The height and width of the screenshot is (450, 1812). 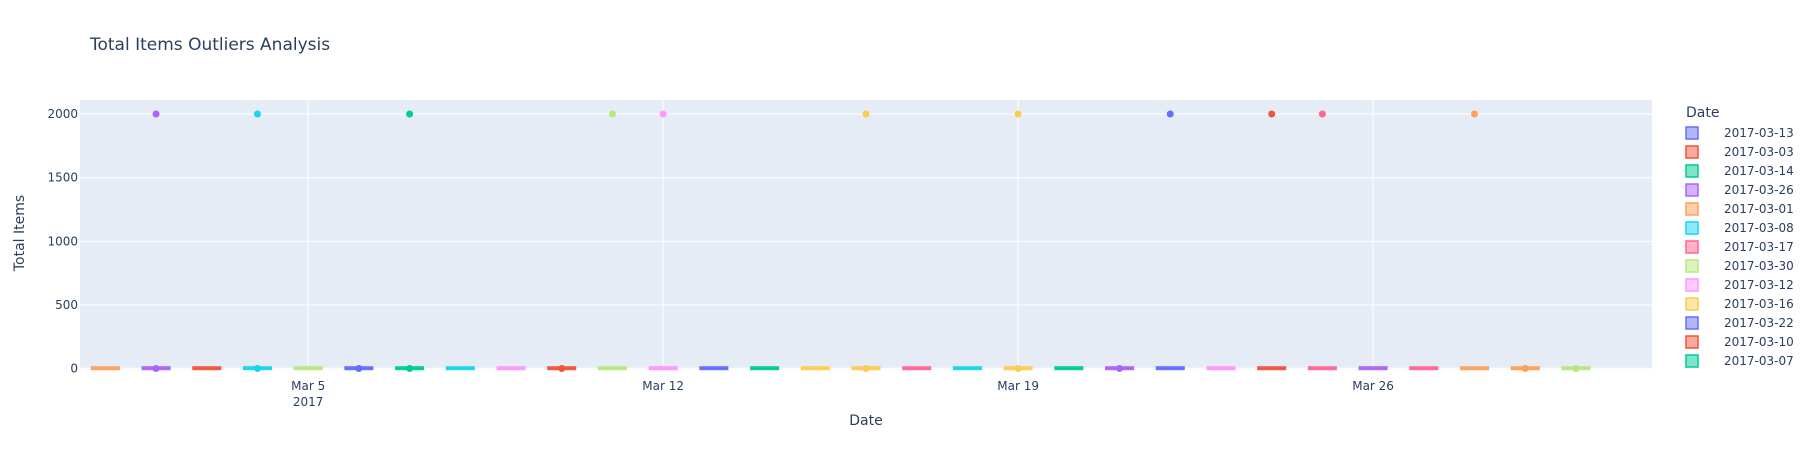 I want to click on chart-title: Total Items Outliers Analysis, so click(x=209, y=45).